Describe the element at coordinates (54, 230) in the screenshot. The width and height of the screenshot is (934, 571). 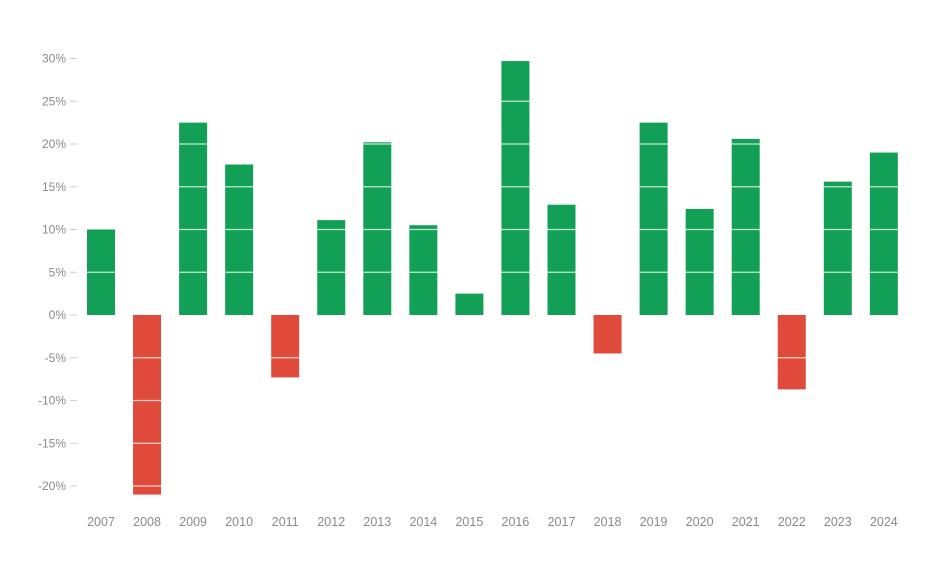
I see `y-tick-label: 10%` at that location.